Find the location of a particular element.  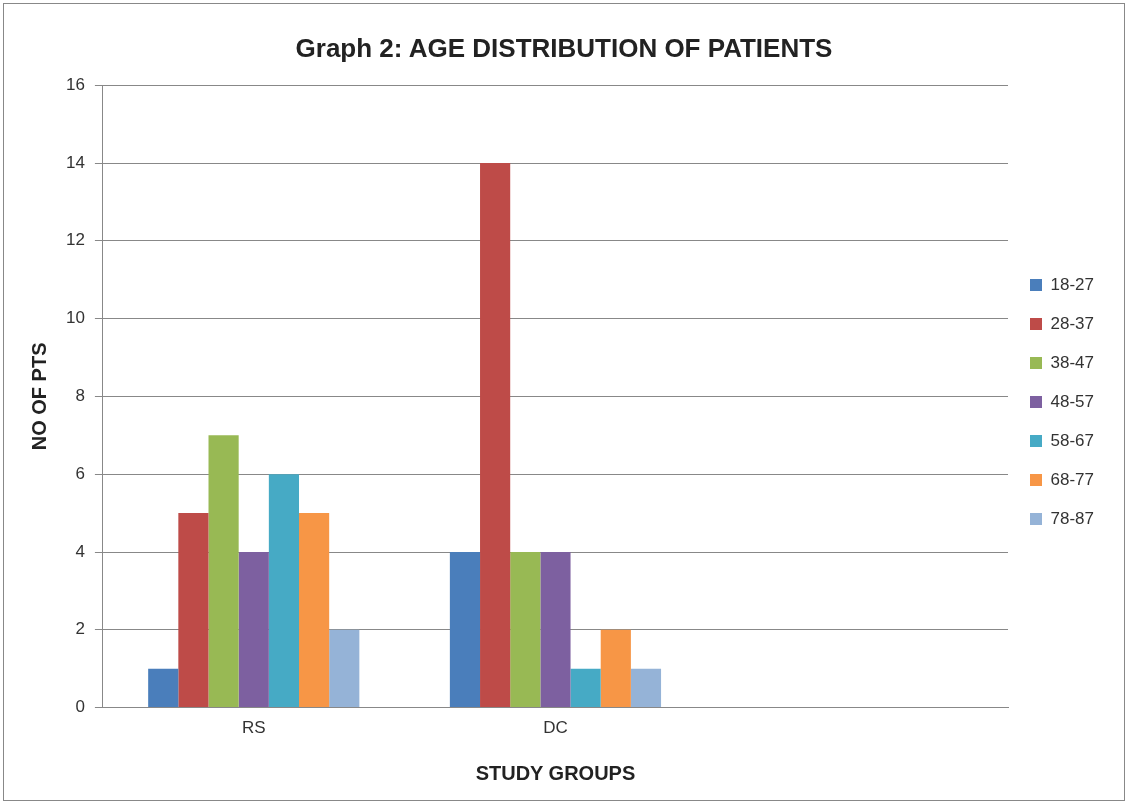

y-tick-label: 8 is located at coordinates (80, 396).